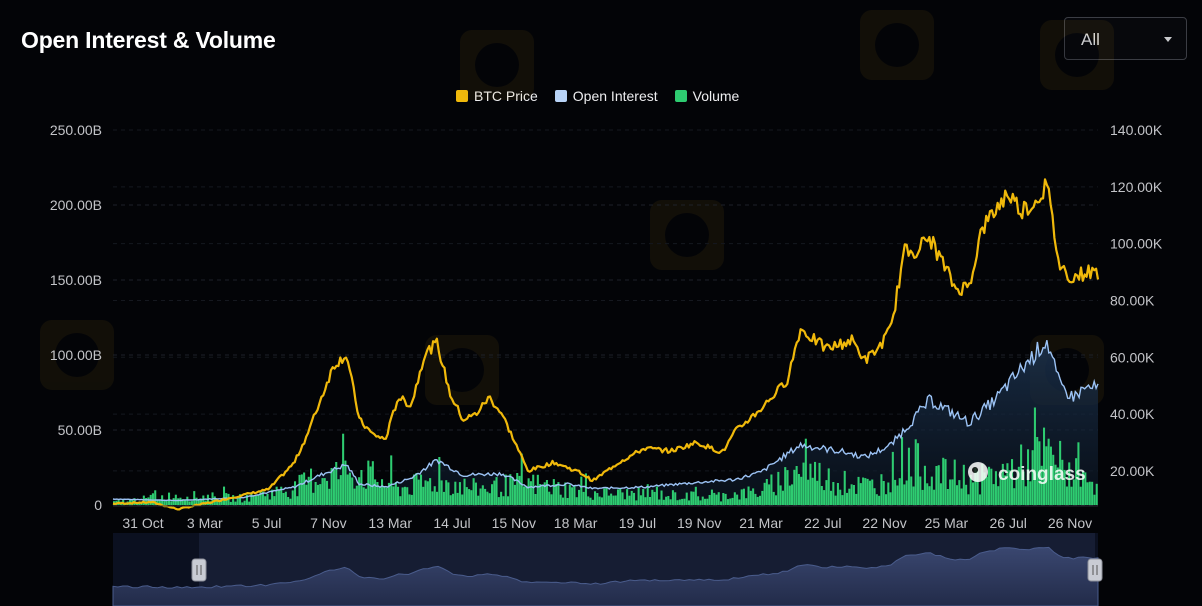  What do you see at coordinates (76, 317) in the screenshot?
I see `y-axis-left: 0 50.00B 100.00B 150.00B 200.00B 250.00B` at bounding box center [76, 317].